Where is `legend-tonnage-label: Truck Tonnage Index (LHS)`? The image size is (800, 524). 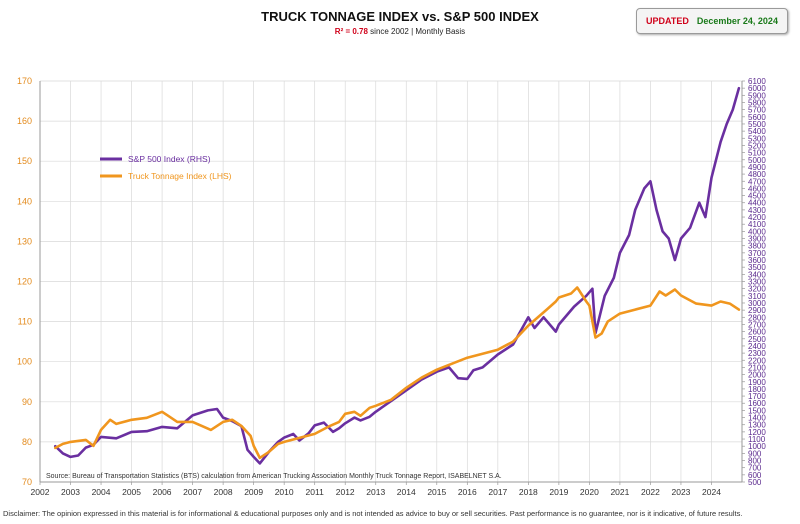 legend-tonnage-label: Truck Tonnage Index (LHS) is located at coordinates (180, 176).